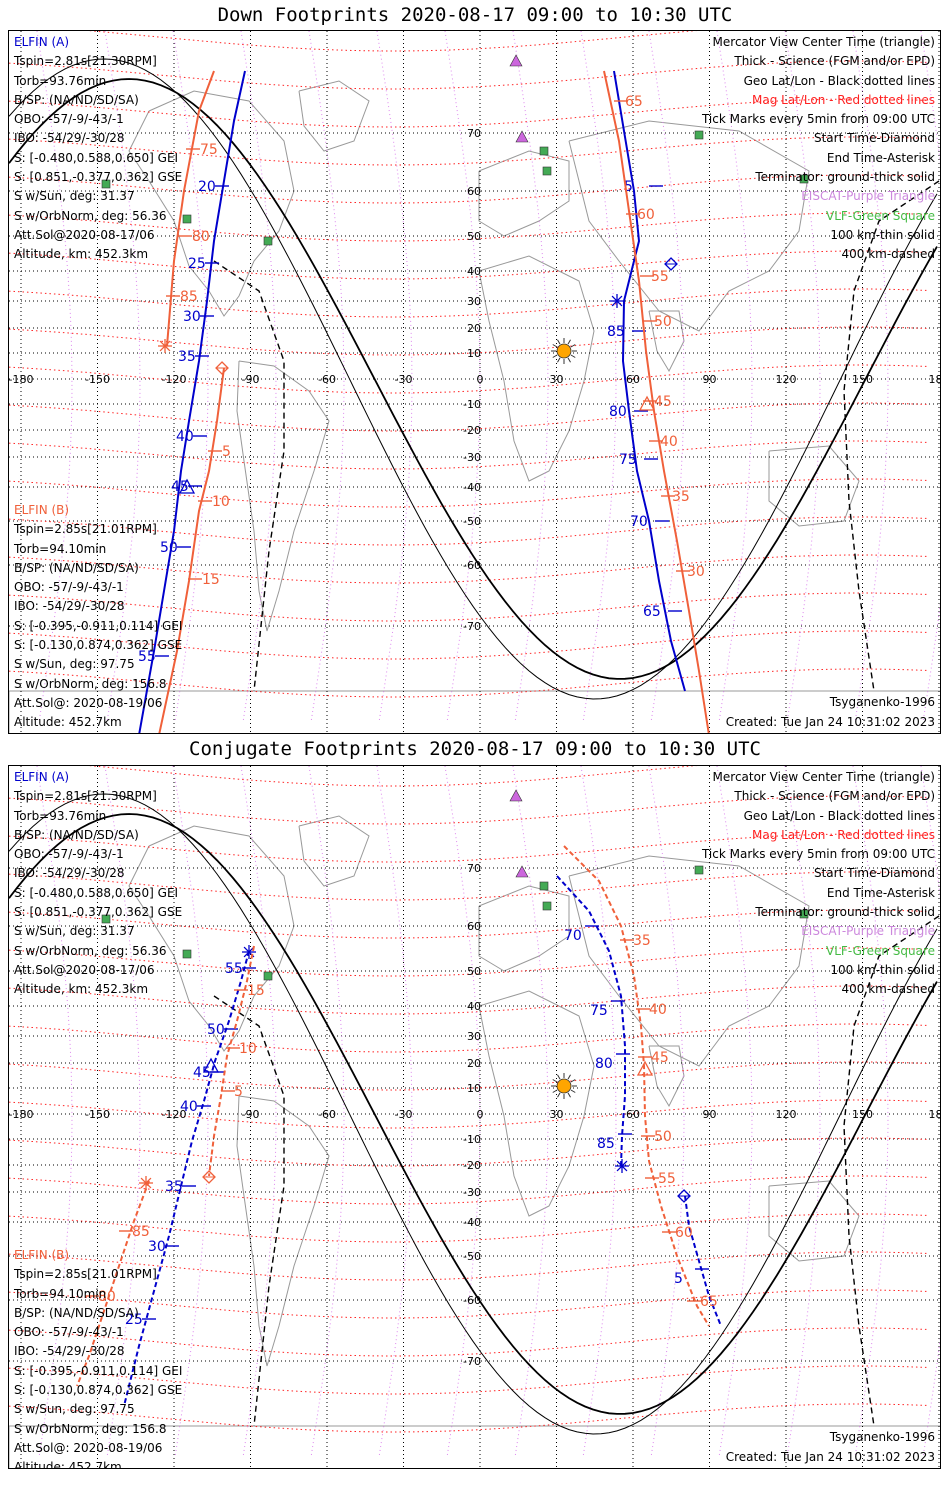 The image size is (950, 1500). Describe the element at coordinates (868, 931) in the screenshot. I see `legend-item: EISCAT-Purple Triangle` at that location.